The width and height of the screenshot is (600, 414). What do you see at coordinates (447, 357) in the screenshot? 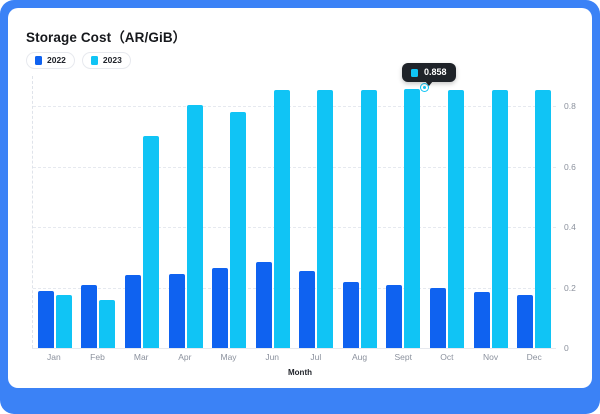
I see `x-axis-tick-label: Oct` at bounding box center [447, 357].